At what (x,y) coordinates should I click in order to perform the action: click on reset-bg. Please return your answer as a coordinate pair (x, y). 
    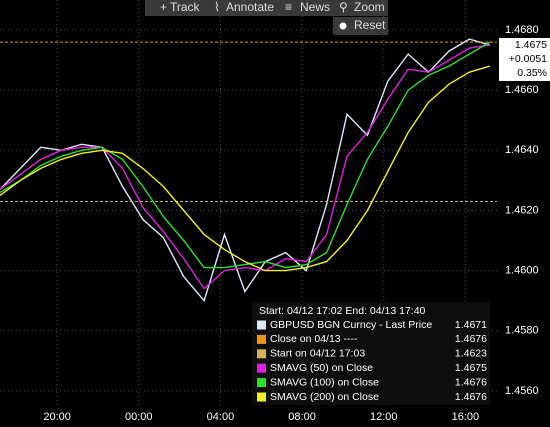
    Looking at the image, I should click on (360, 26).